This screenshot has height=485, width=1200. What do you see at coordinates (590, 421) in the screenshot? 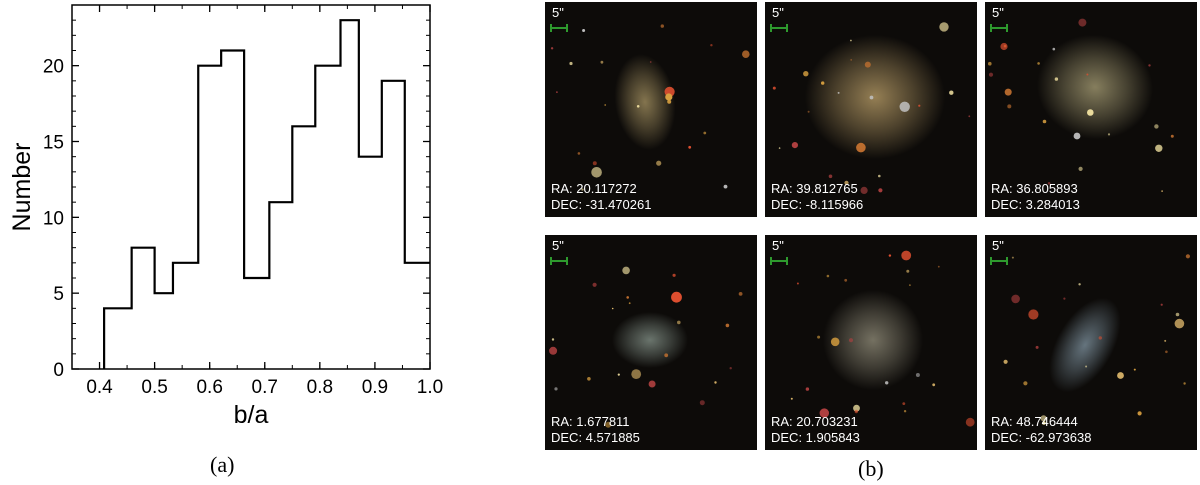
I see `ra-label: RA: 1.677811` at bounding box center [590, 421].